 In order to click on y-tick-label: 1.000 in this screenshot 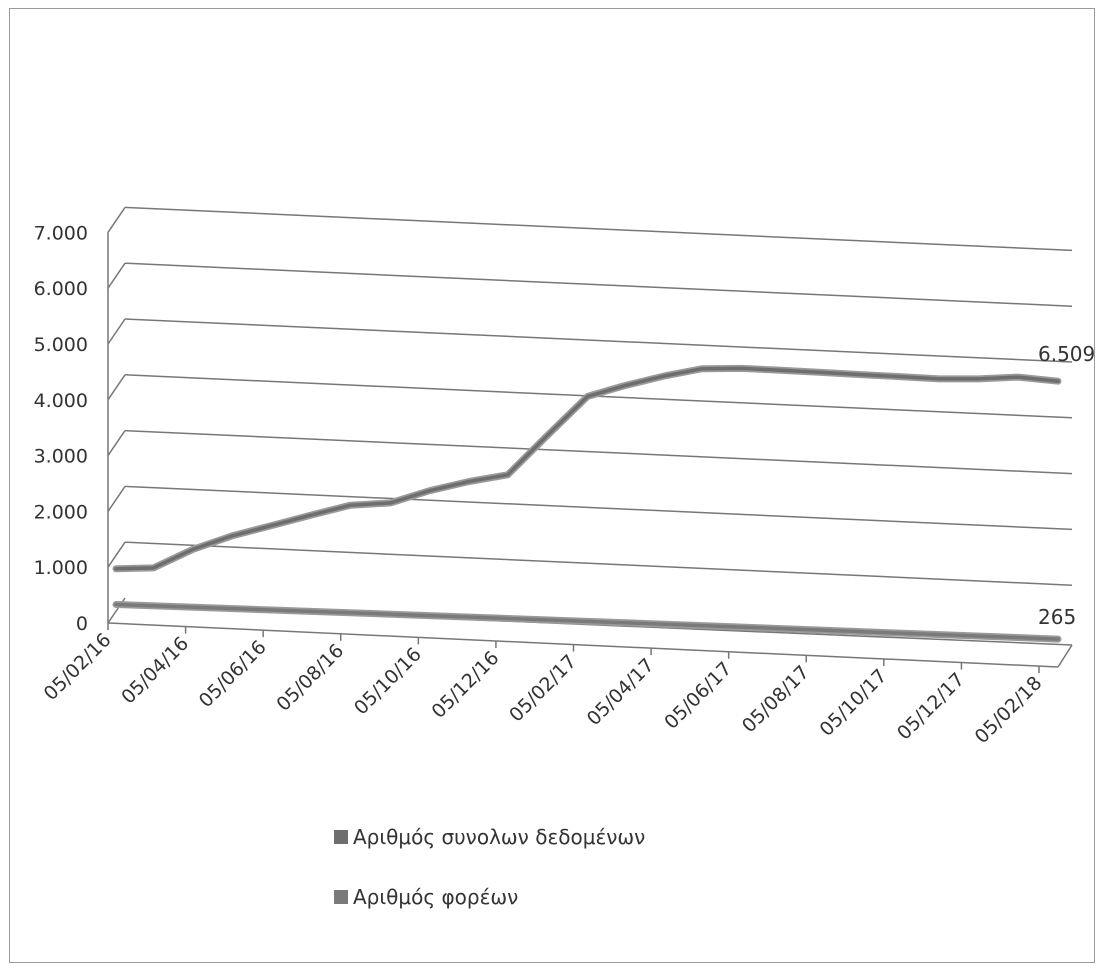, I will do `click(61, 568)`.